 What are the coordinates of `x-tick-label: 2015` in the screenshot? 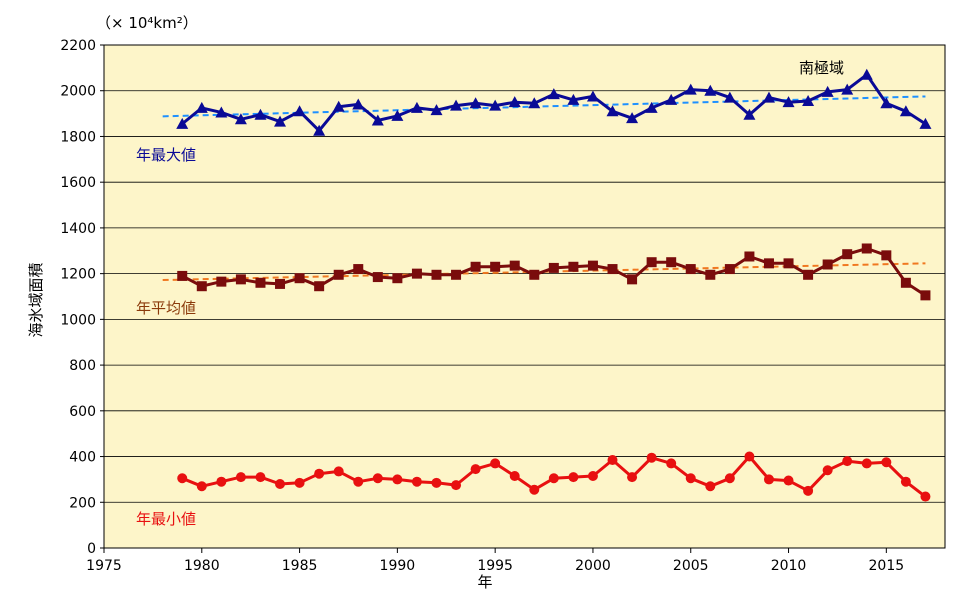 It's located at (887, 566).